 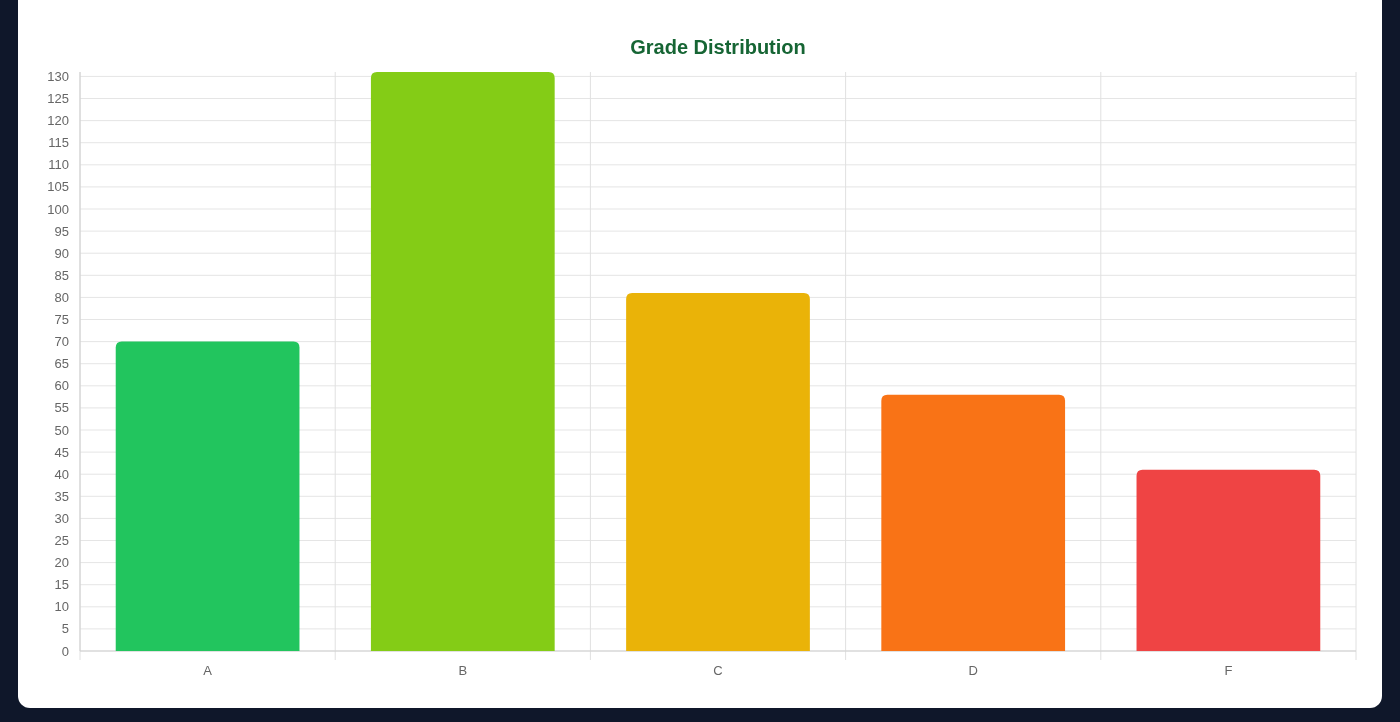 I want to click on y-tick-label: 100, so click(x=58, y=209).